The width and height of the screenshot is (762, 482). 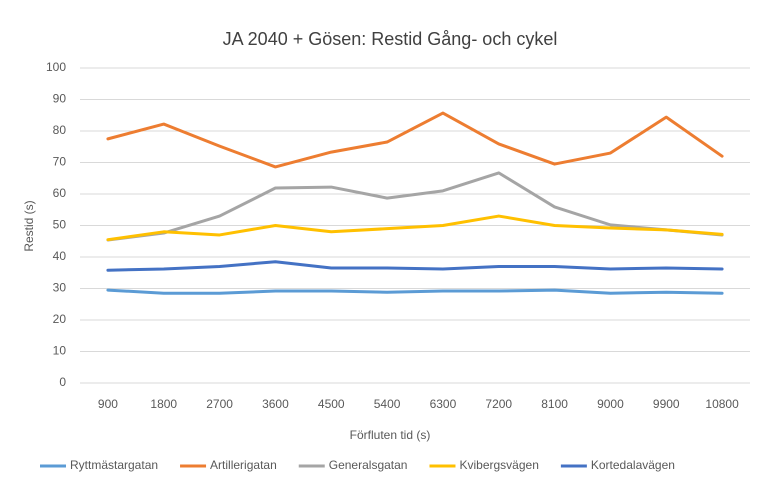 What do you see at coordinates (60, 99) in the screenshot?
I see `y-tick-label: 90` at bounding box center [60, 99].